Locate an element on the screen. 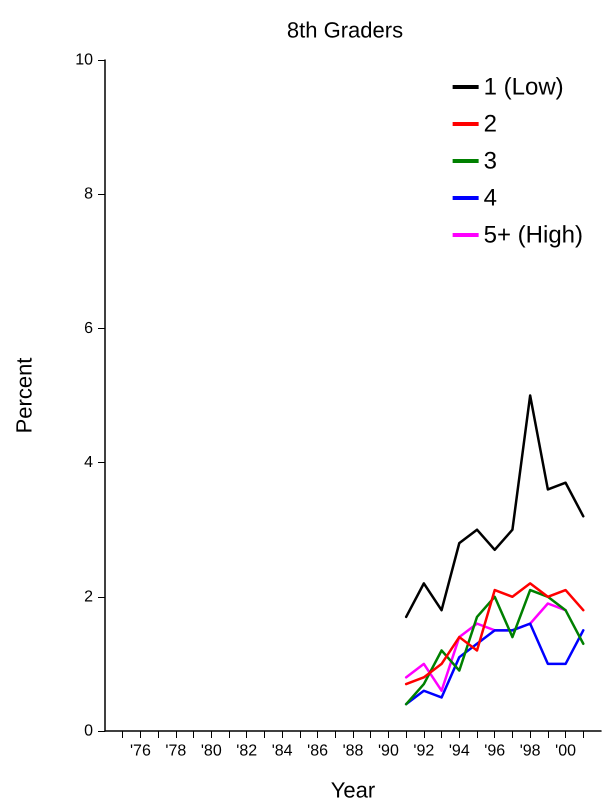  x-tick-label: '84 is located at coordinates (282, 751).